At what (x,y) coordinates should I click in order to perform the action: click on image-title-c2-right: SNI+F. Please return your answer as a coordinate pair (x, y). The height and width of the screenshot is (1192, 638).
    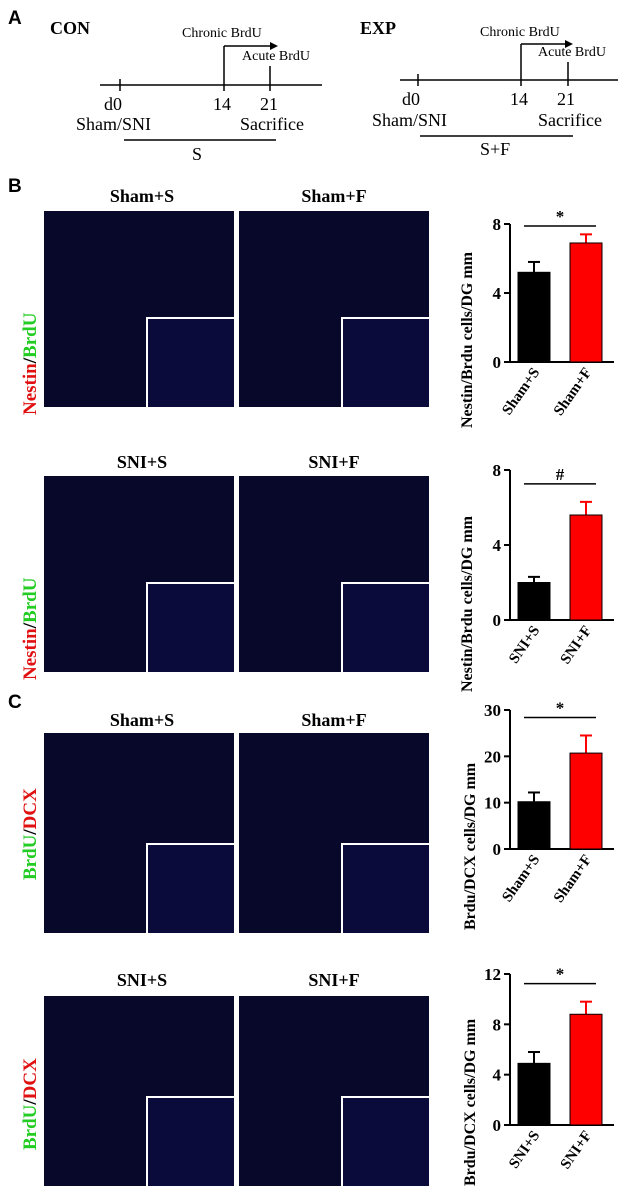
    Looking at the image, I should click on (334, 980).